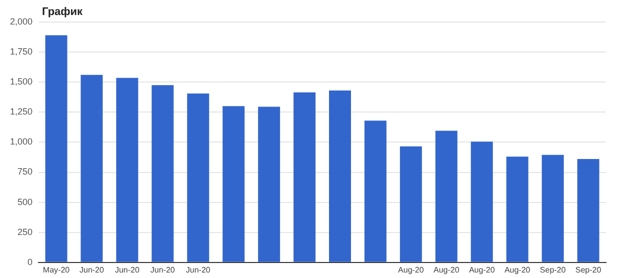 This screenshot has width=620, height=278. I want to click on y-tick-label: 250, so click(25, 231).